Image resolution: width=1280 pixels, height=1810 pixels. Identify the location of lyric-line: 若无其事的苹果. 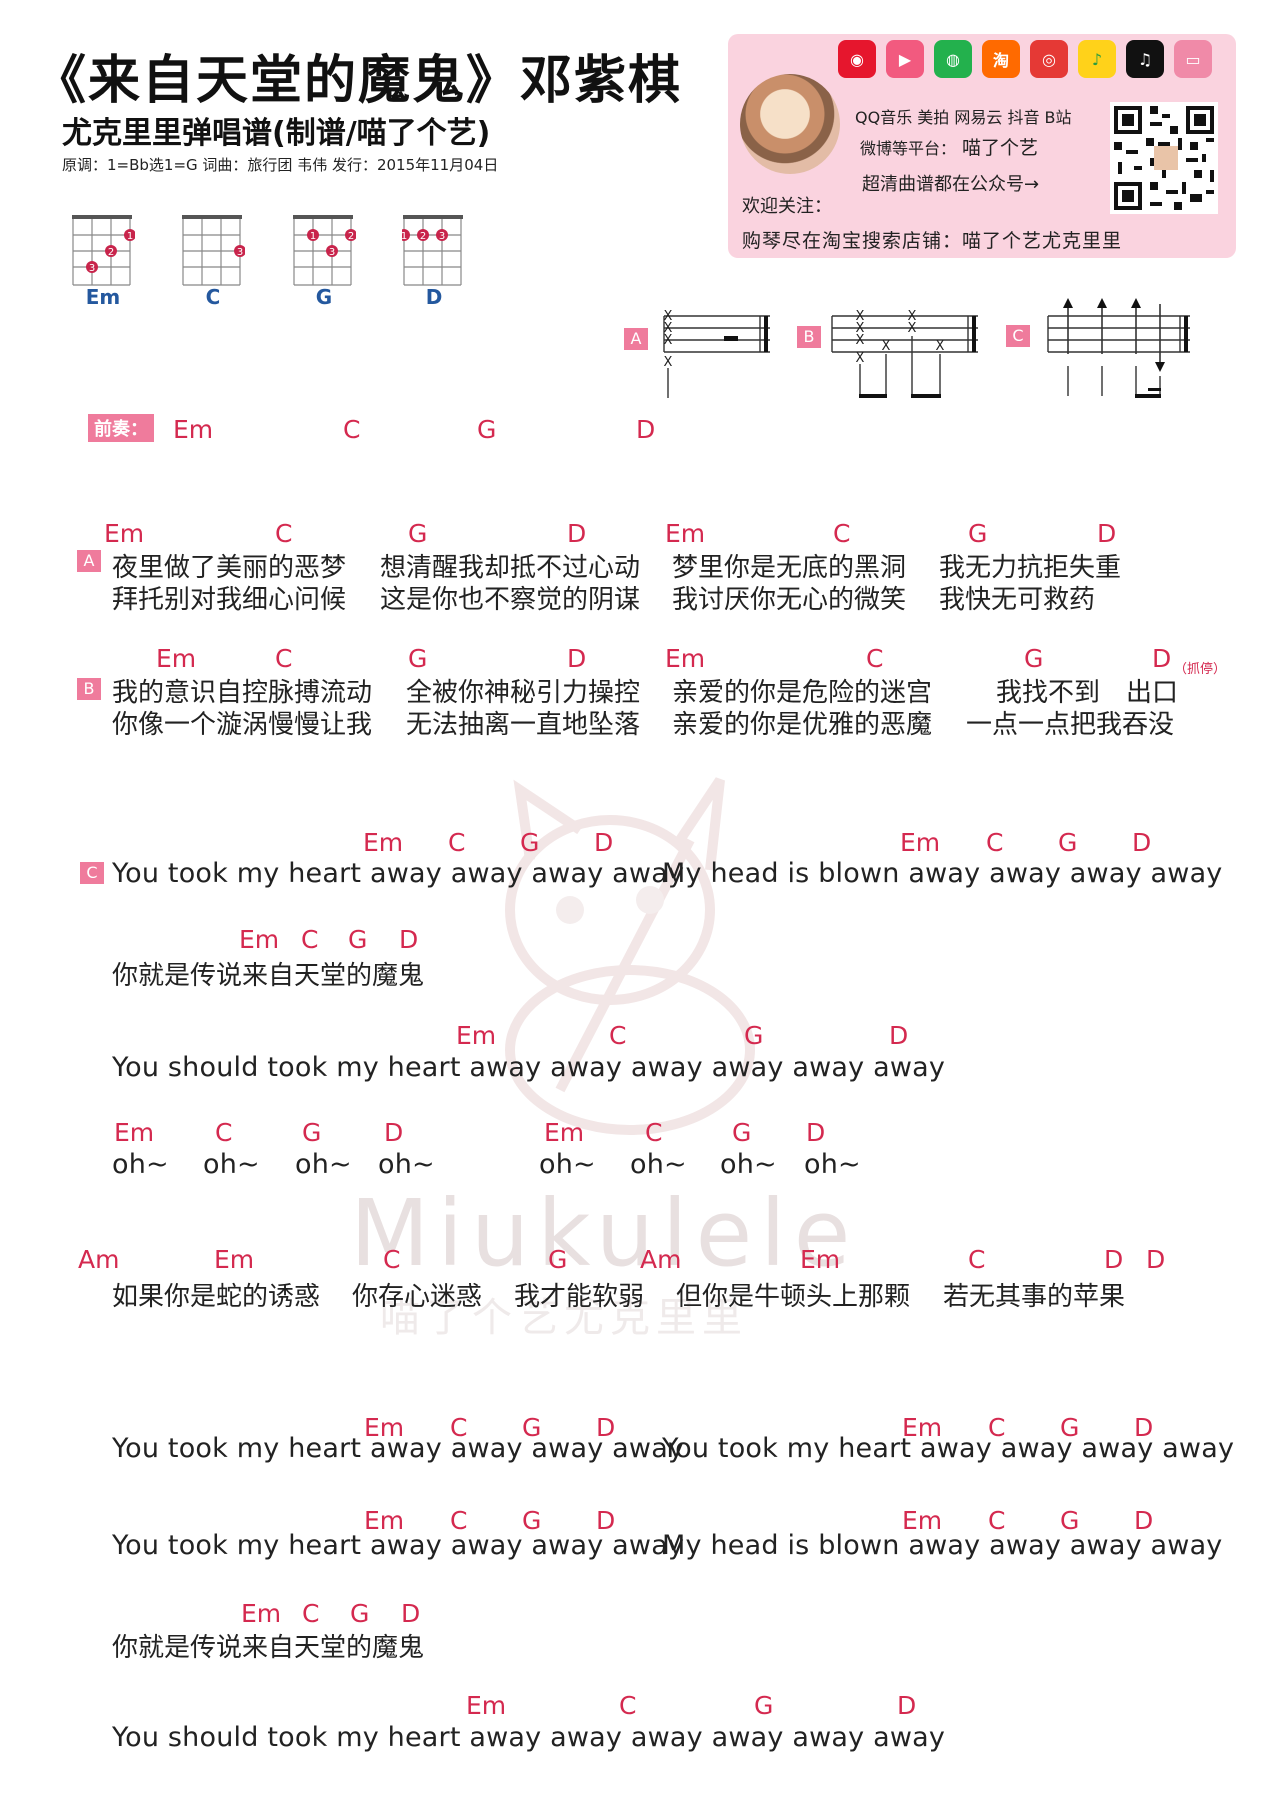
(1034, 1297).